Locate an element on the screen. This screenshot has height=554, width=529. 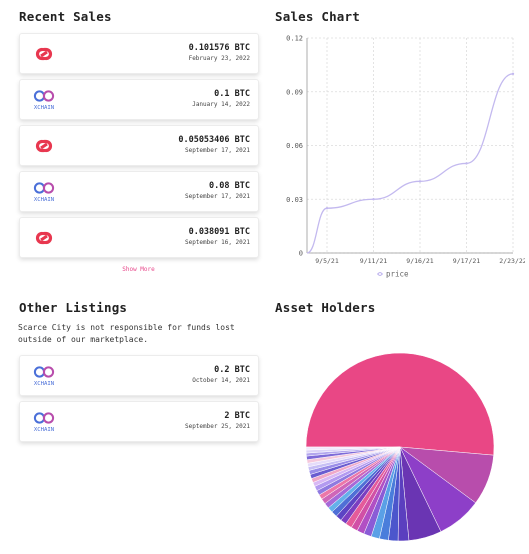
legend-label: price is located at coordinates (397, 274).